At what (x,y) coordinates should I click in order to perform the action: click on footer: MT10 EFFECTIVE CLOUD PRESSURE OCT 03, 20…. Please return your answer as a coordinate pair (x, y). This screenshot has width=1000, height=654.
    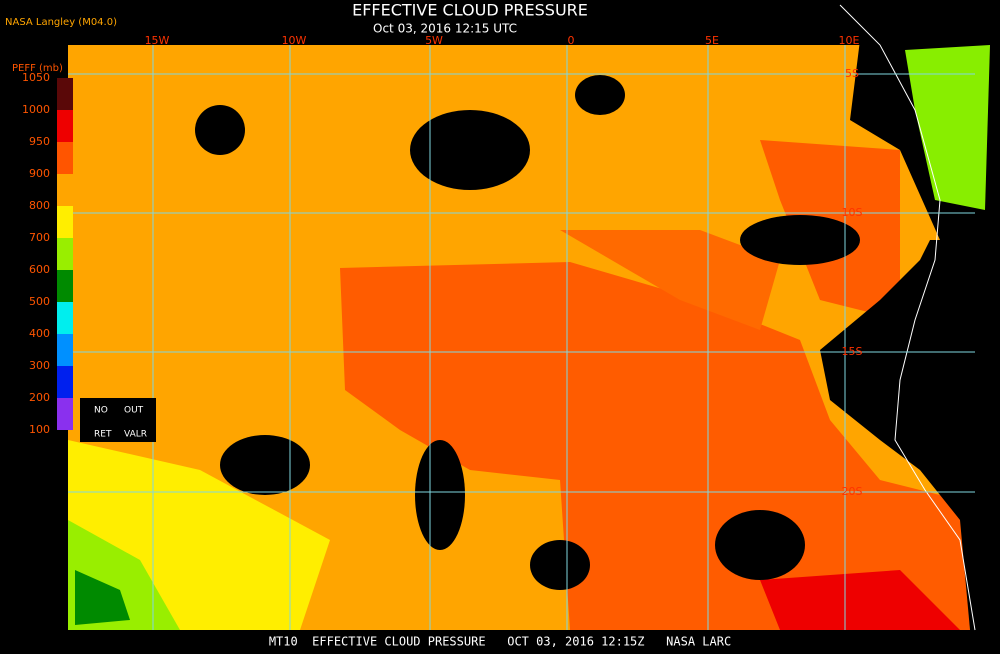
    Looking at the image, I should click on (500, 642).